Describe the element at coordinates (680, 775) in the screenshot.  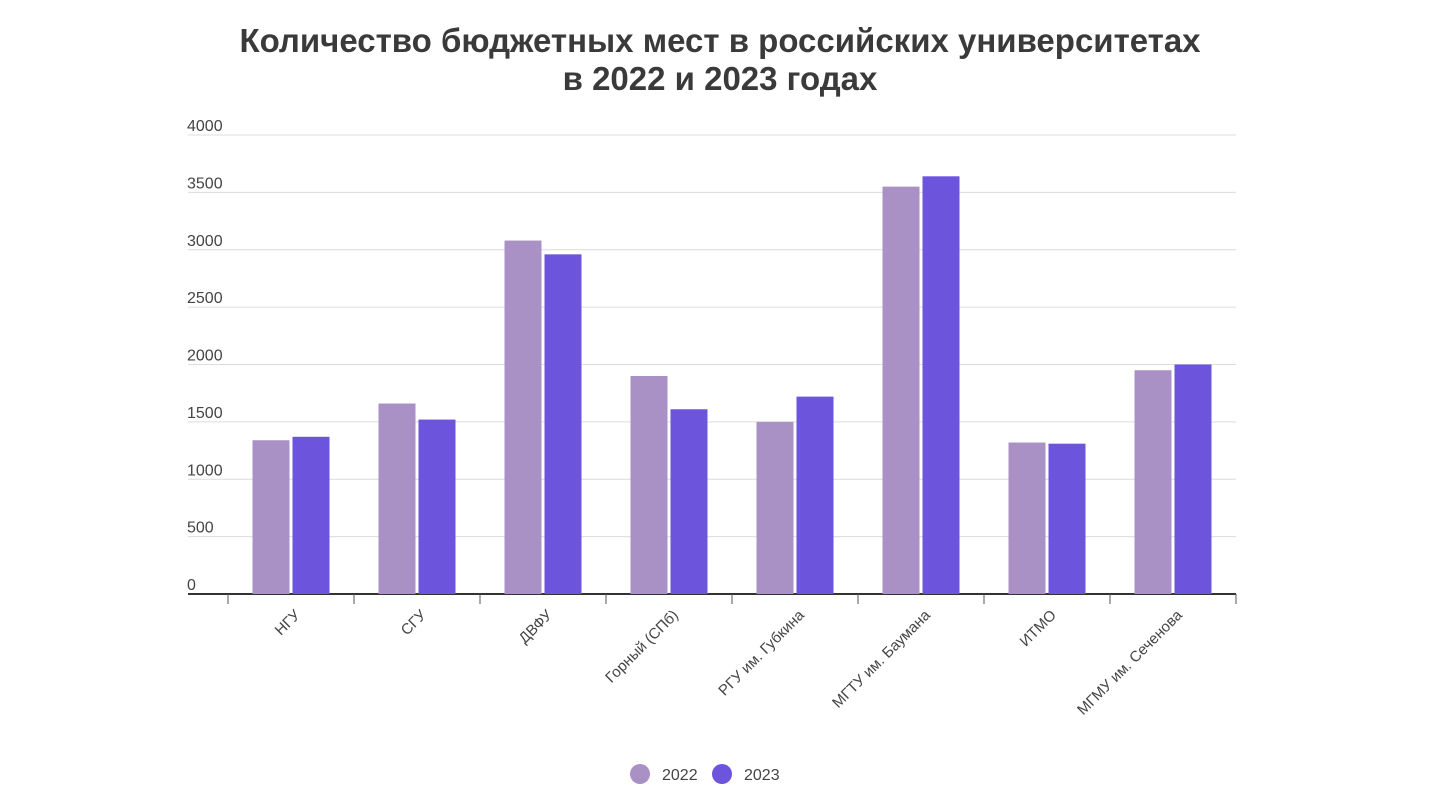
I see `legend-label-2022: 2022` at that location.